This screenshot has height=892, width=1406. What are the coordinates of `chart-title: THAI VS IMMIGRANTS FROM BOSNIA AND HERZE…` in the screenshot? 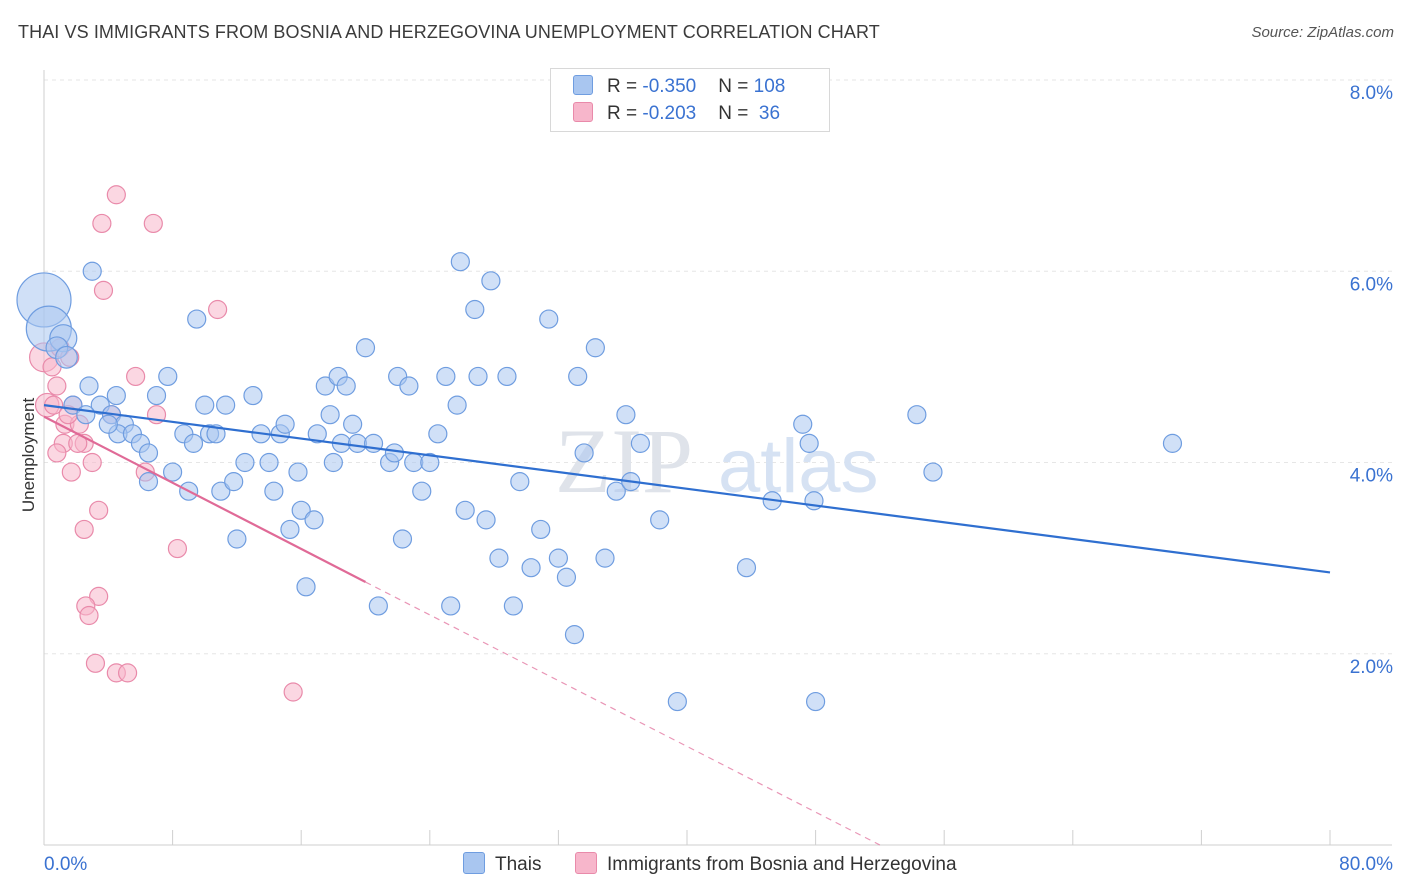 It's located at (449, 32).